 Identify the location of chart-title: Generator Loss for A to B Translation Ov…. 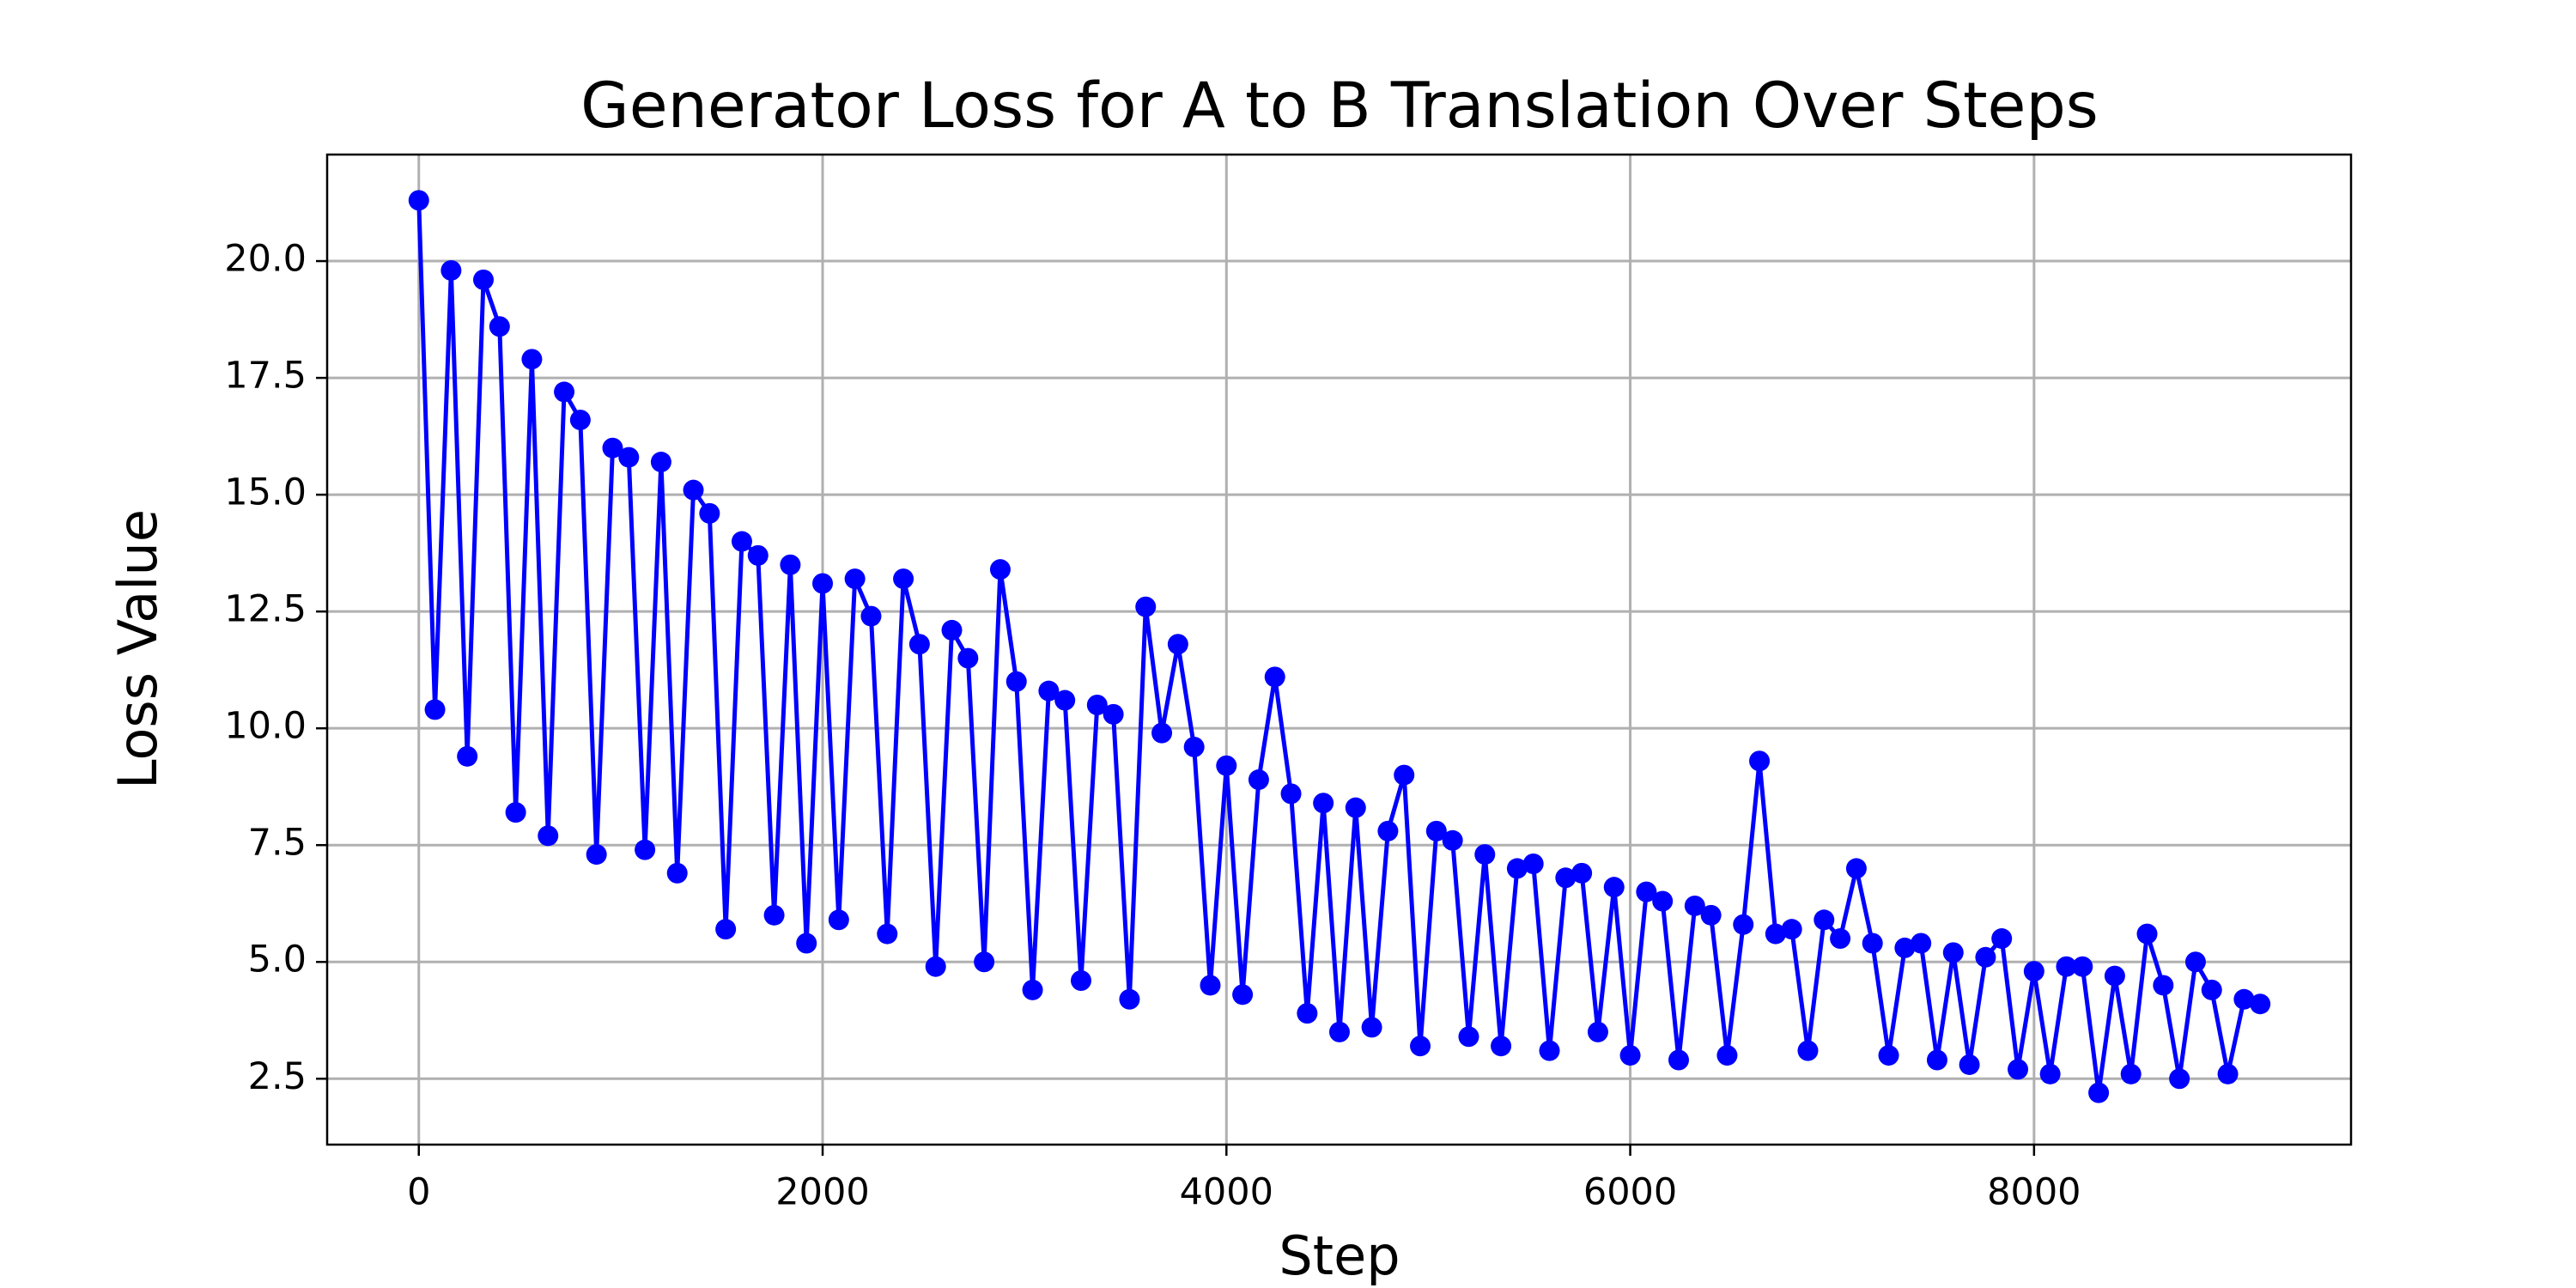
(1339, 106).